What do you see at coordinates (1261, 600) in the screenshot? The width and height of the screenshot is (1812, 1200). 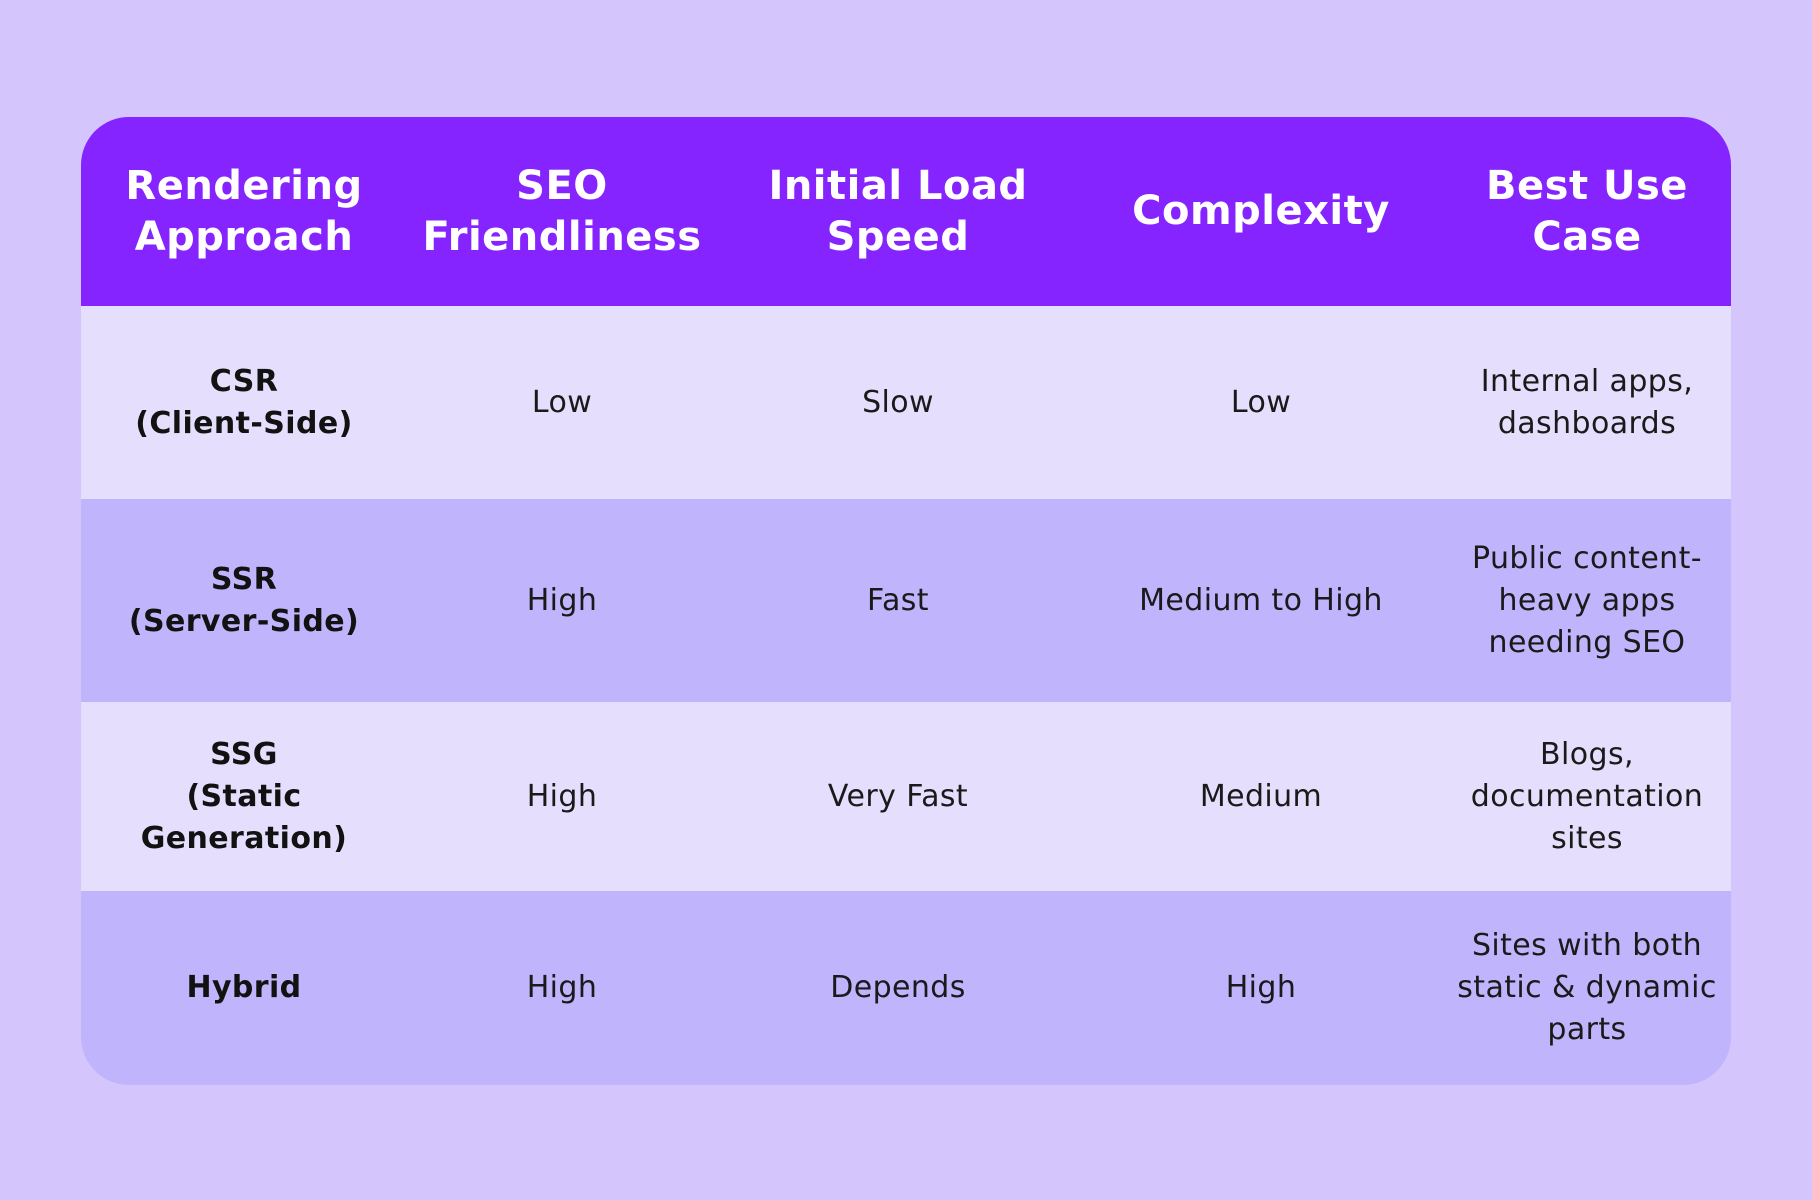 I see `cell-complexity: Medium to High` at bounding box center [1261, 600].